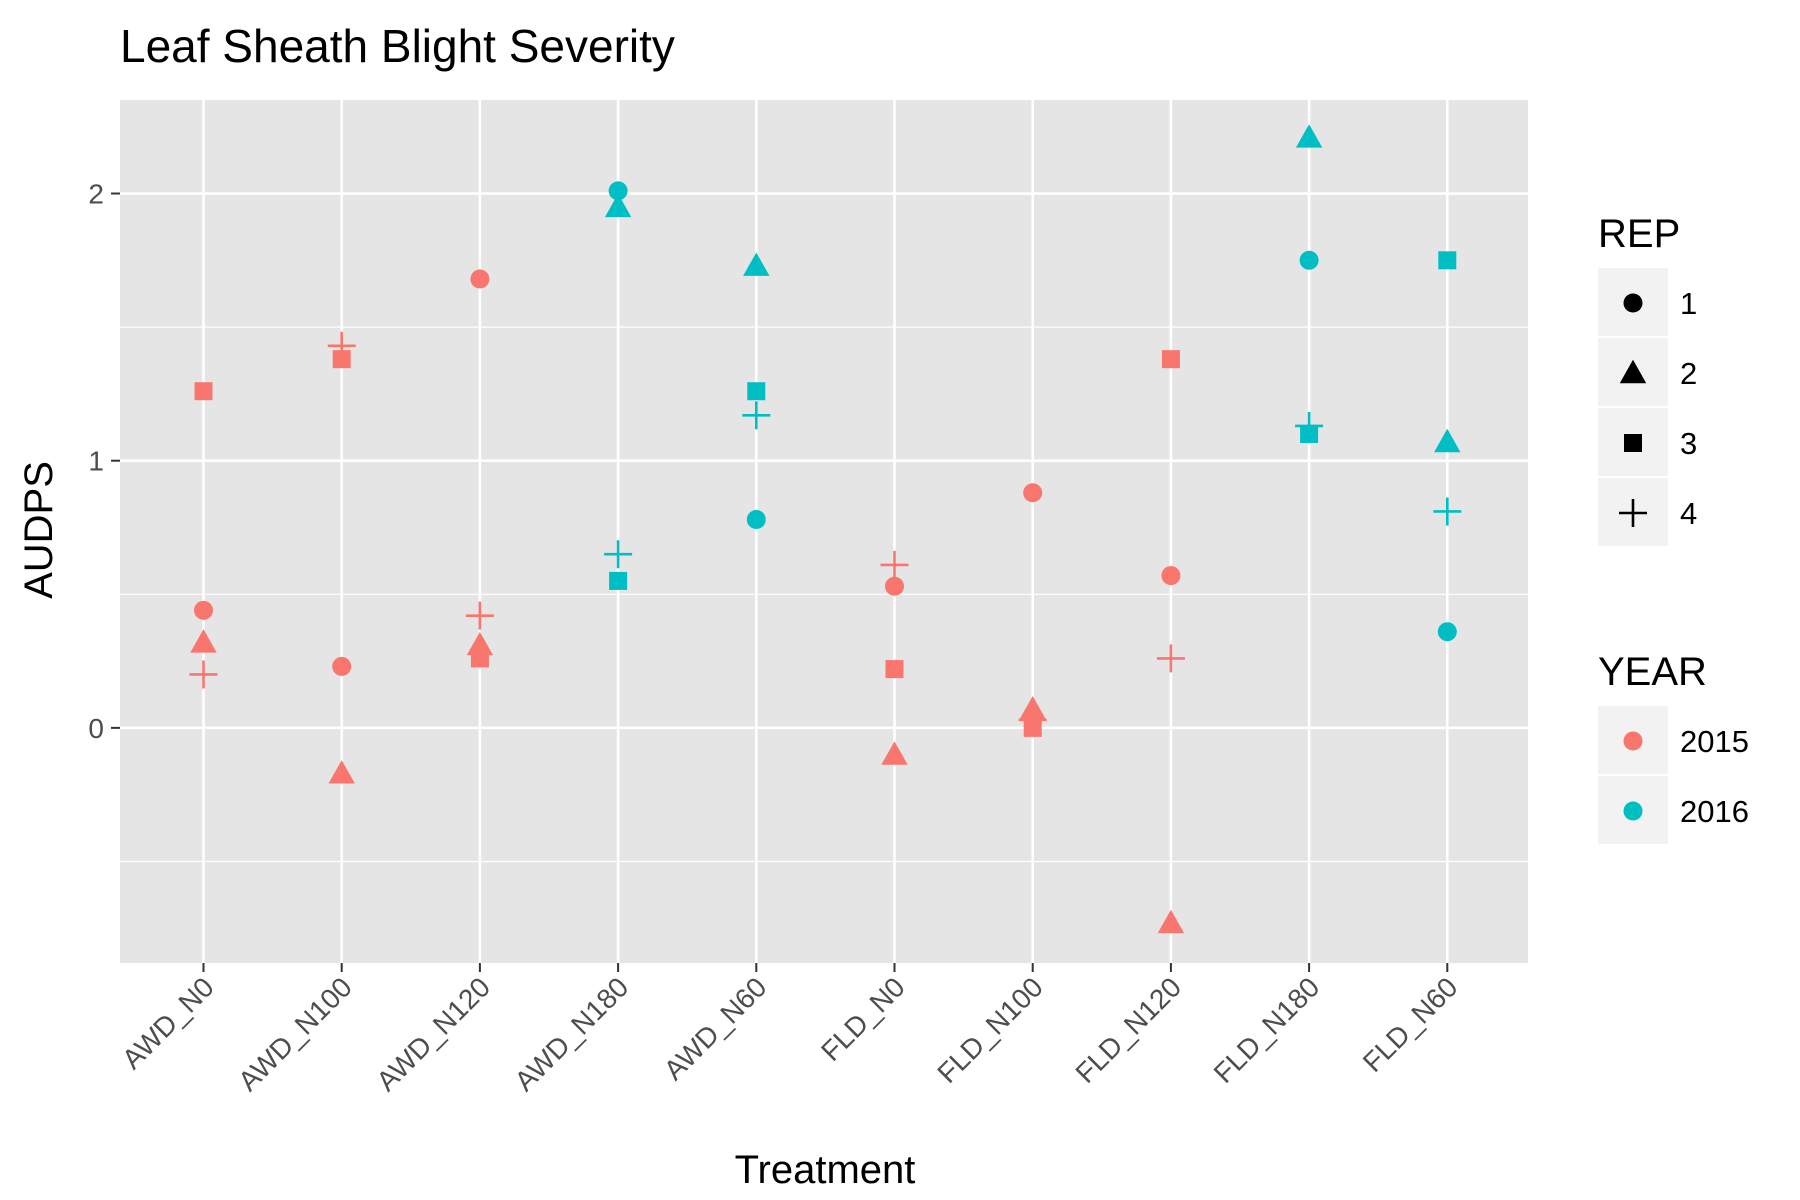 This screenshot has width=1800, height=1200. Describe the element at coordinates (96, 728) in the screenshot. I see `y-tick-label: 0` at that location.